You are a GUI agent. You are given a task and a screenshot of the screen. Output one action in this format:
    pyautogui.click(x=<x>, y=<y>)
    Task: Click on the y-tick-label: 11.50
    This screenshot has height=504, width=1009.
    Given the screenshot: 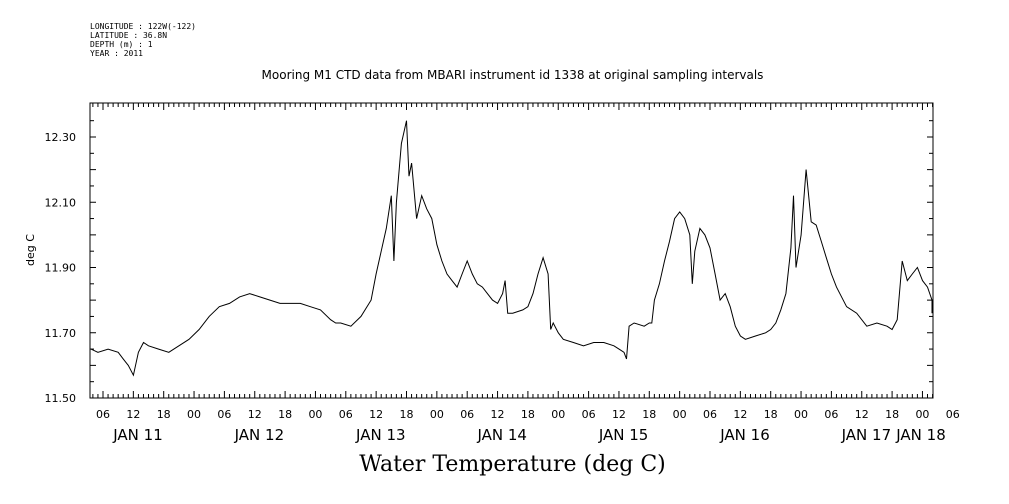 What is the action you would take?
    pyautogui.click(x=61, y=398)
    